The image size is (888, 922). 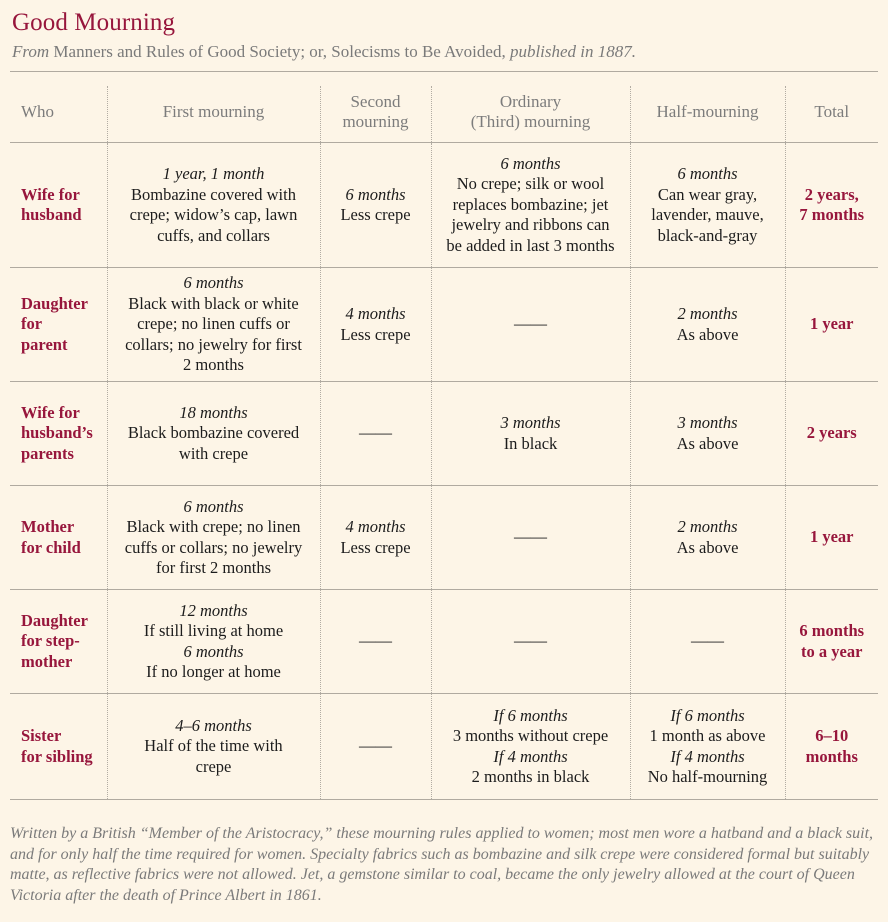 I want to click on cell-who: Sister for sibling, so click(x=58, y=746).